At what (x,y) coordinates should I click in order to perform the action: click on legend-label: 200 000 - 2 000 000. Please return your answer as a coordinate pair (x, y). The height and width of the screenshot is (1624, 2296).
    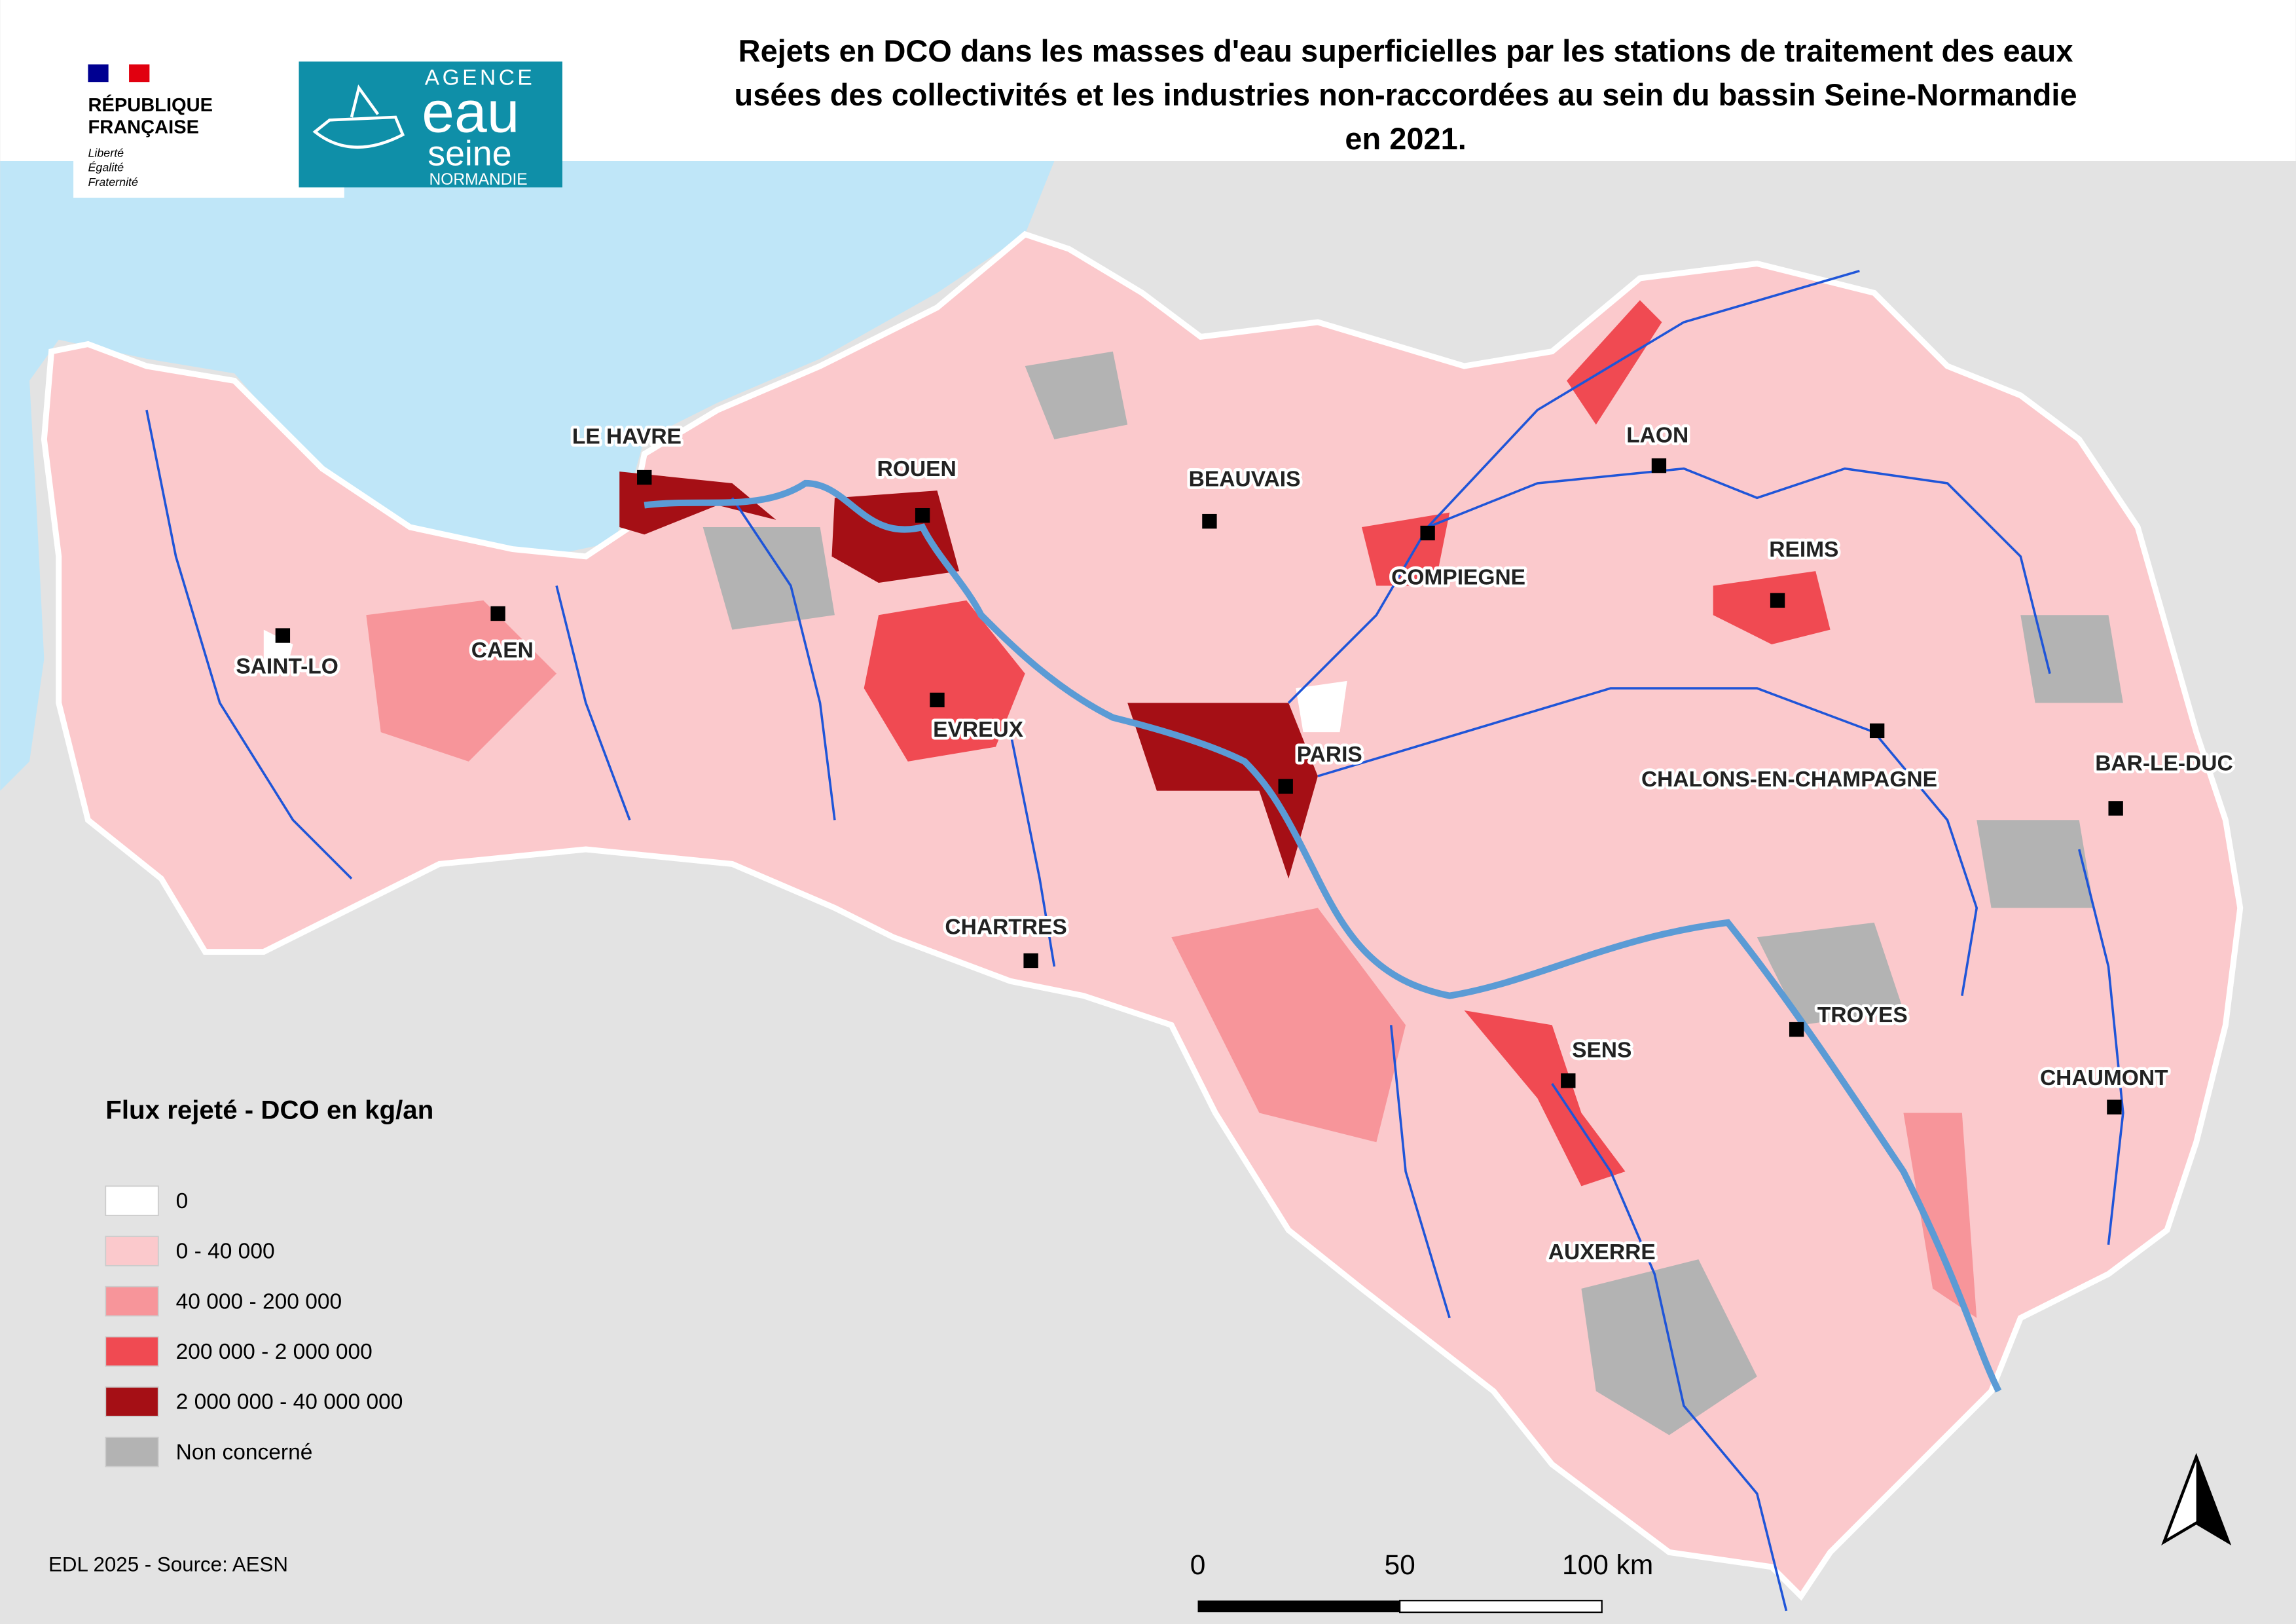
    Looking at the image, I should click on (274, 1352).